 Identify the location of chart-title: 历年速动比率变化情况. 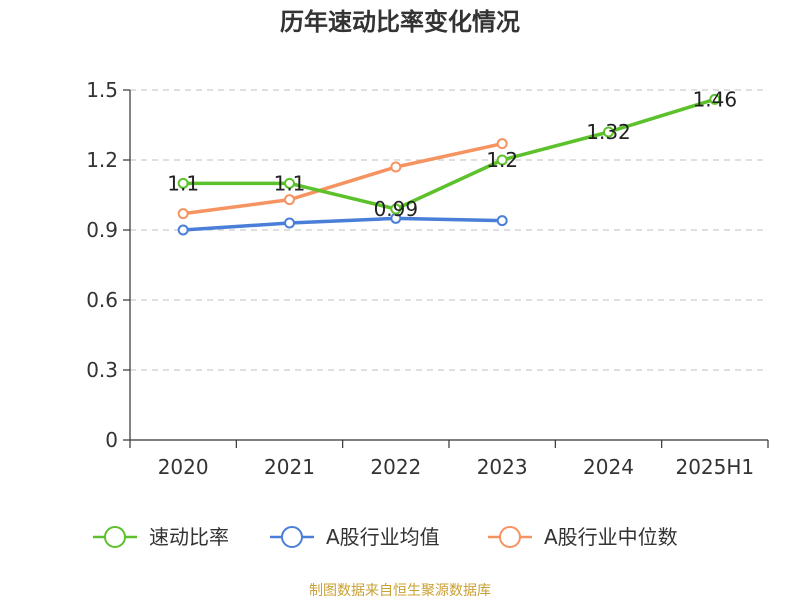
(400, 22).